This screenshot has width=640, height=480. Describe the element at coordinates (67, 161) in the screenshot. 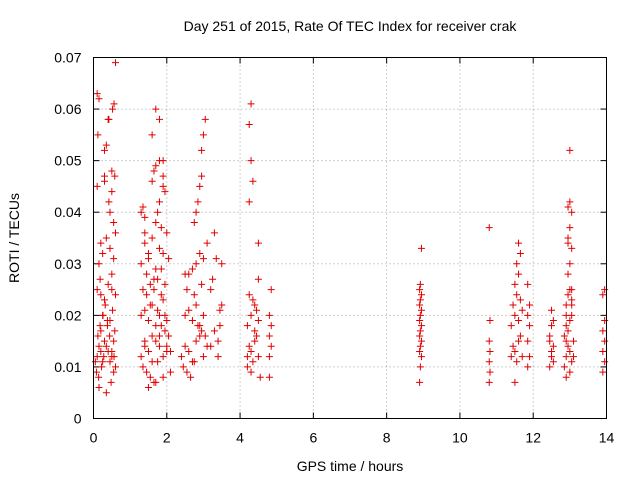

I see `y-tick-label: 0.05` at that location.